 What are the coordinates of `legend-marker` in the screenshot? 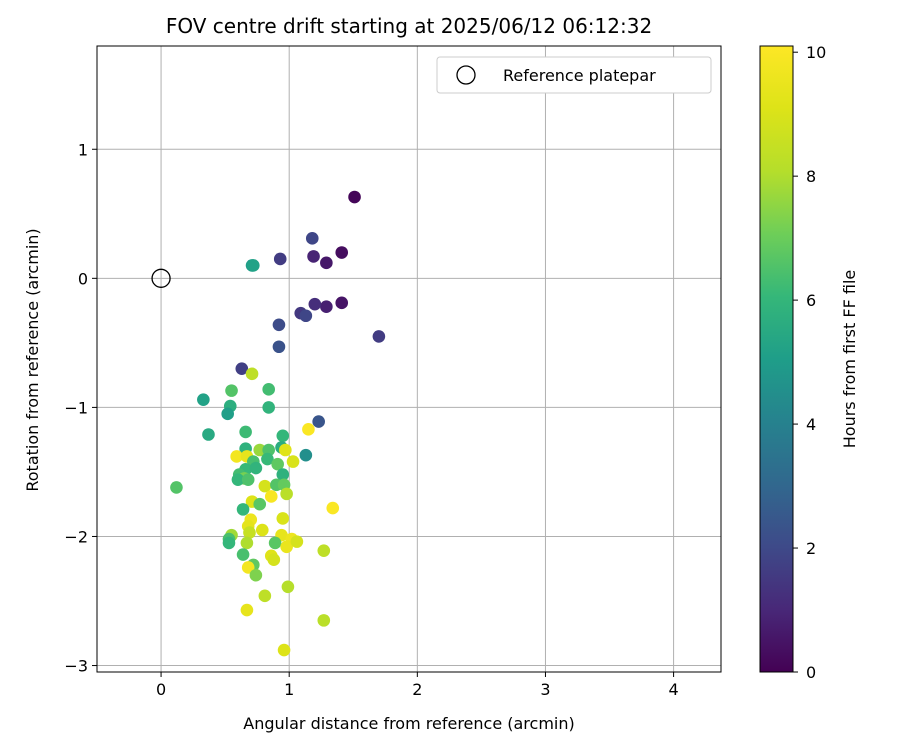 It's located at (466, 75).